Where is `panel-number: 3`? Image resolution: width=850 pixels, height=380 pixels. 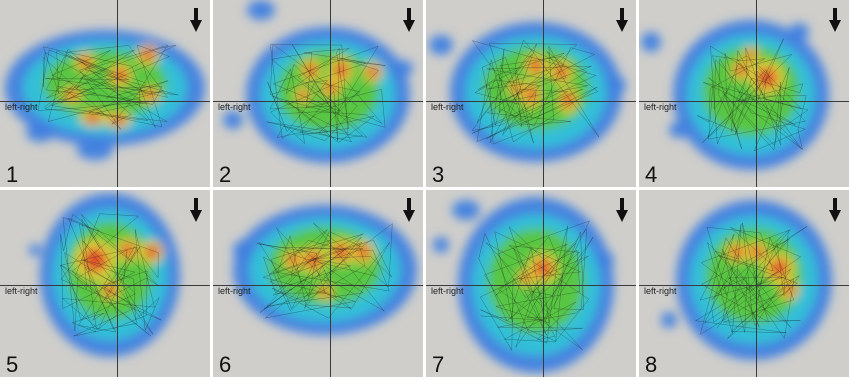
panel-number: 3 is located at coordinates (438, 174).